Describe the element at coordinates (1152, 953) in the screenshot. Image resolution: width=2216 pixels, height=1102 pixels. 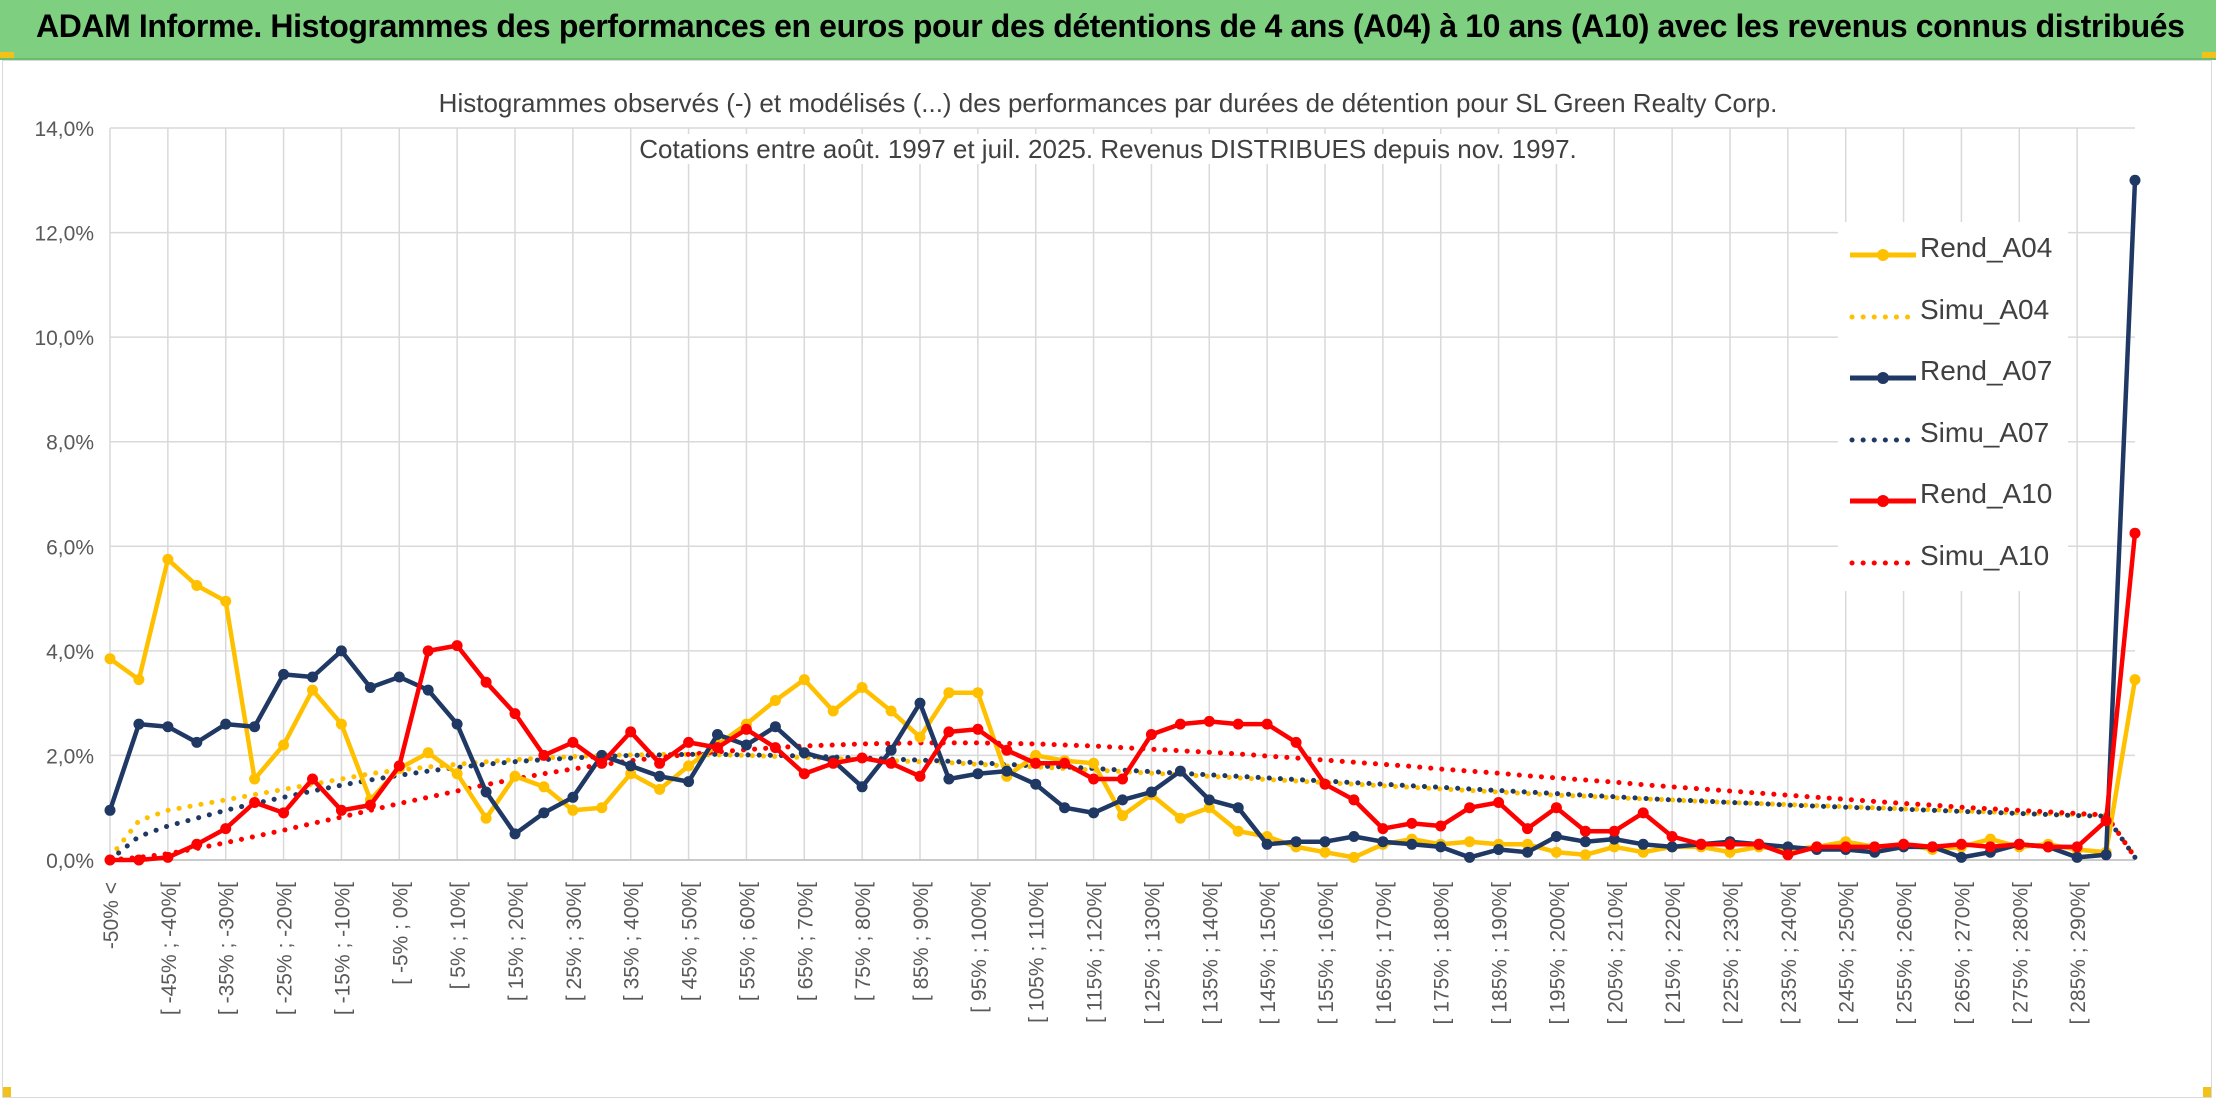
I see `x-tick-label: [ 125% ; 130%[` at that location.